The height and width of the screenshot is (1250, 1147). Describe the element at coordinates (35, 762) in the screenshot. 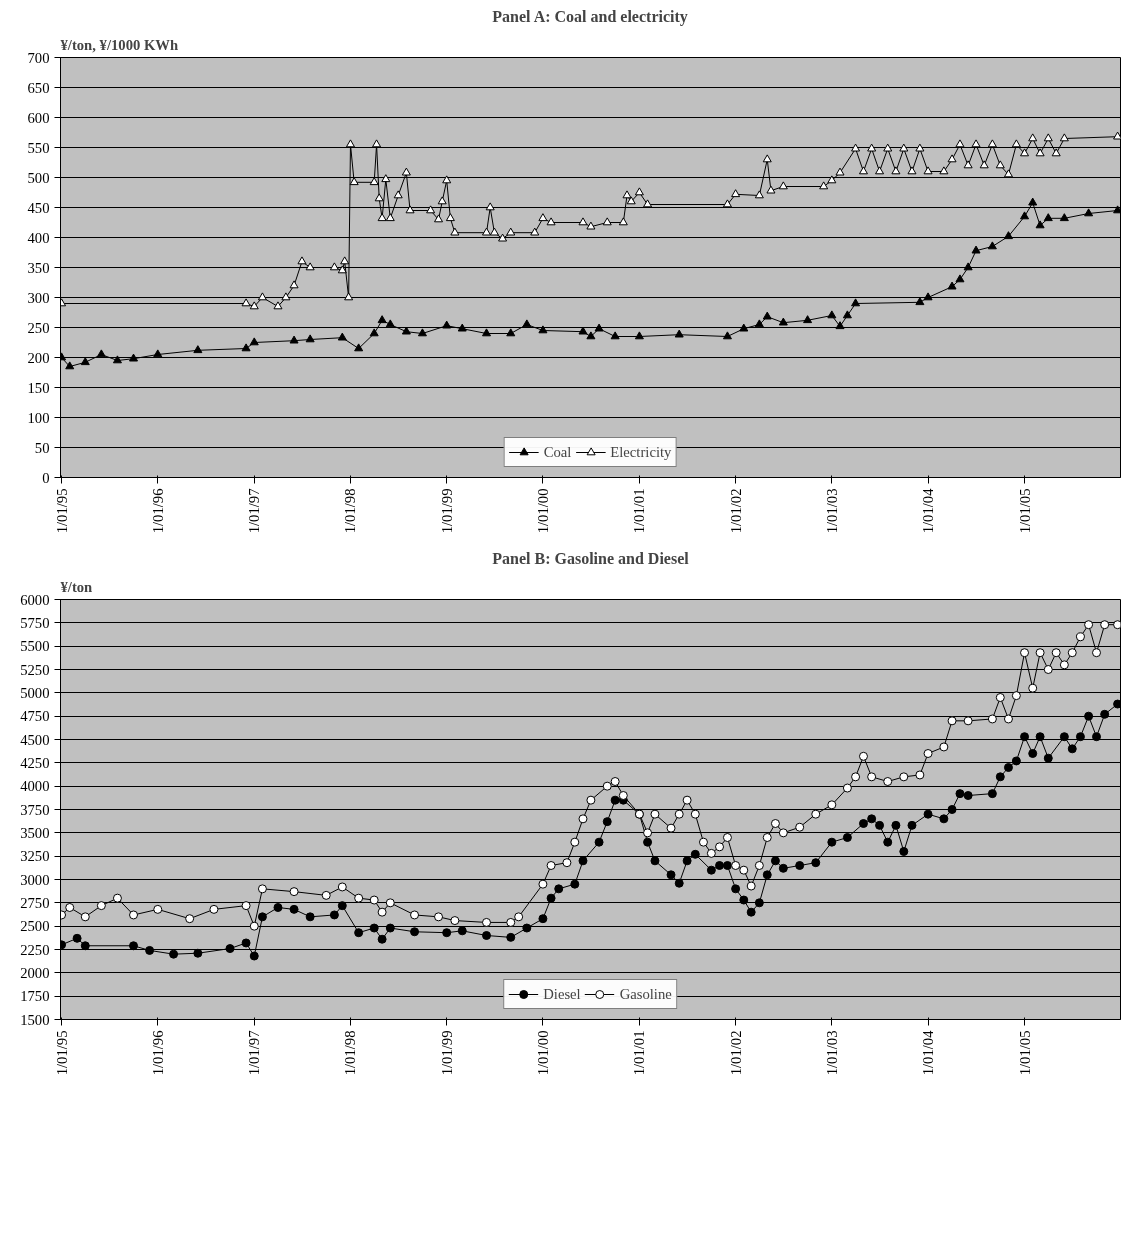

I see `y-tick-label: 4250` at that location.